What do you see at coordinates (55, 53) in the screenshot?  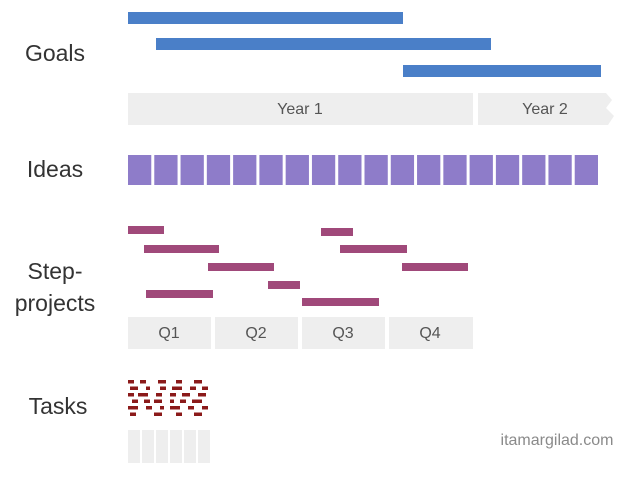 I see `level-label: Goals` at bounding box center [55, 53].